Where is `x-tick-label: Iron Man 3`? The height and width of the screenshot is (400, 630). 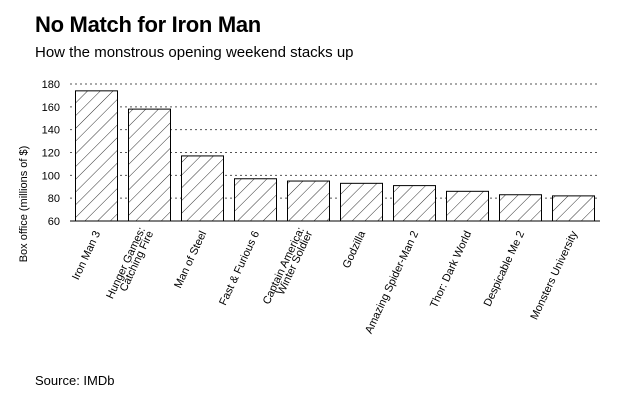 x-tick-label: Iron Man 3 is located at coordinates (86, 255).